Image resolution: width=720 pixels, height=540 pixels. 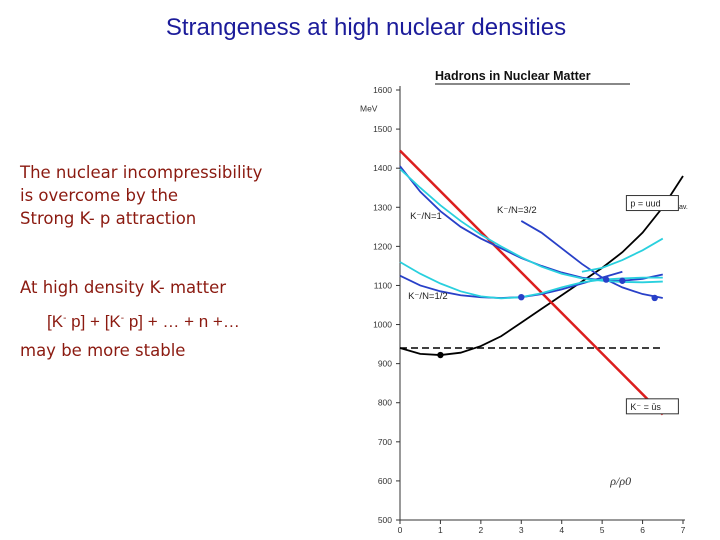 What do you see at coordinates (645, 407) in the screenshot?
I see `legend-box-kaon-label: K⁻ = ūs` at bounding box center [645, 407].